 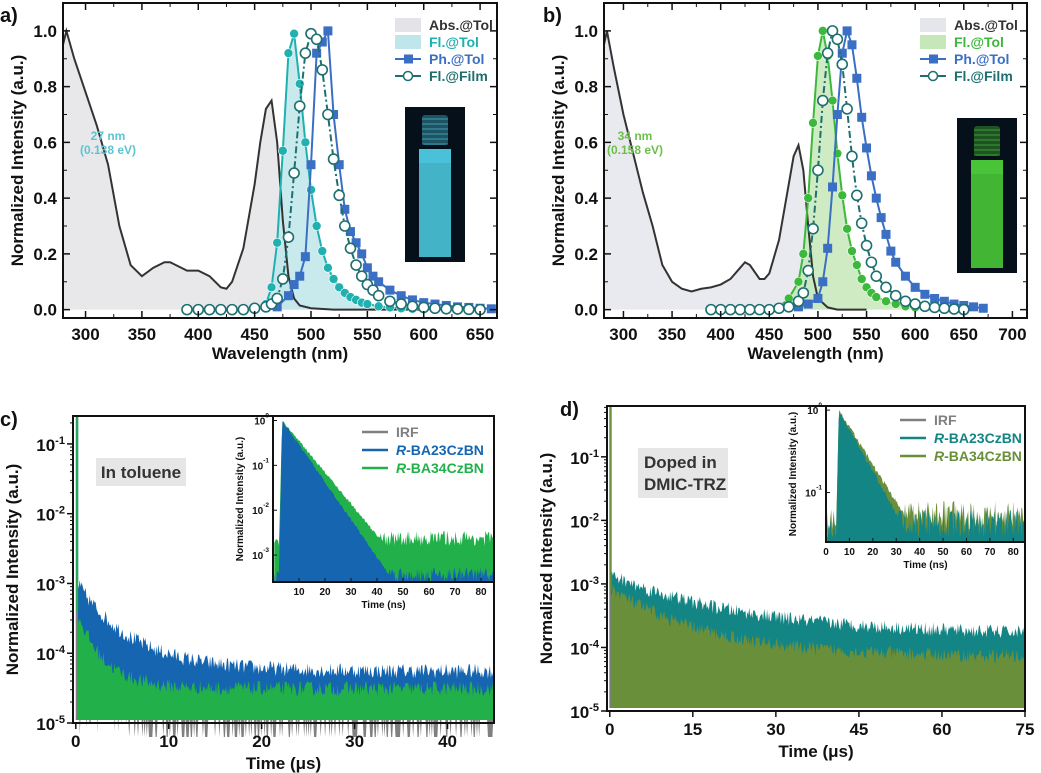 I want to click on legend-label: Abs.@Tol, so click(x=986, y=25).